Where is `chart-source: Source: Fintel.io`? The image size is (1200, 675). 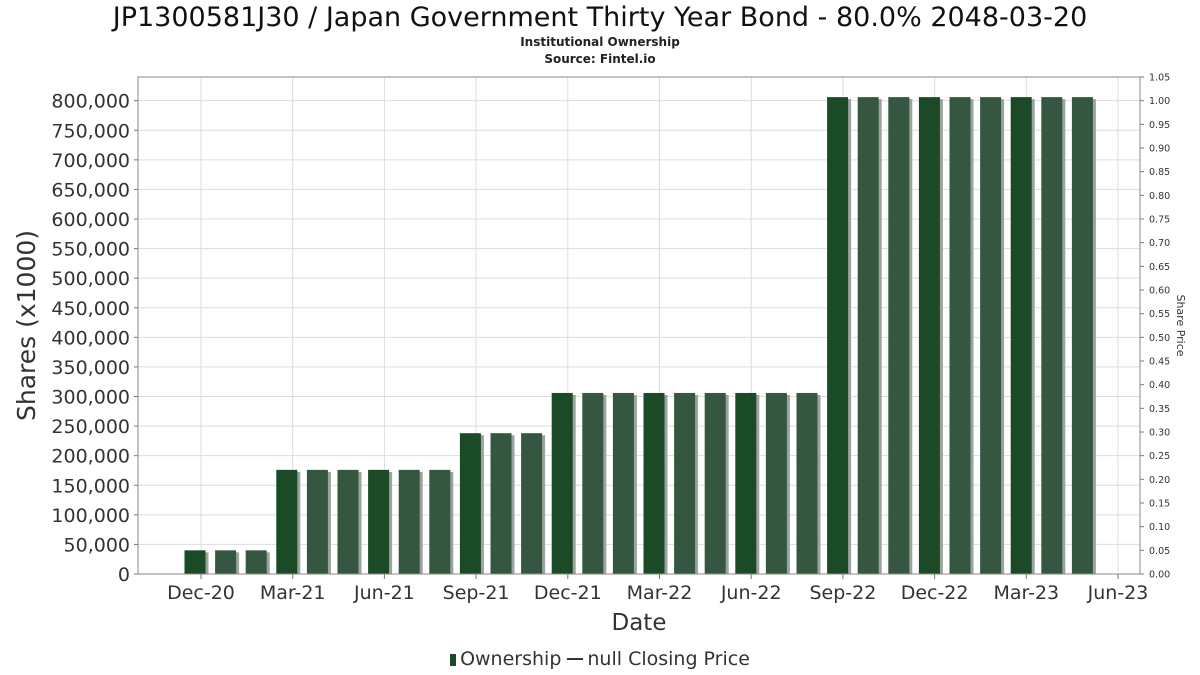 chart-source: Source: Fintel.io is located at coordinates (600, 59).